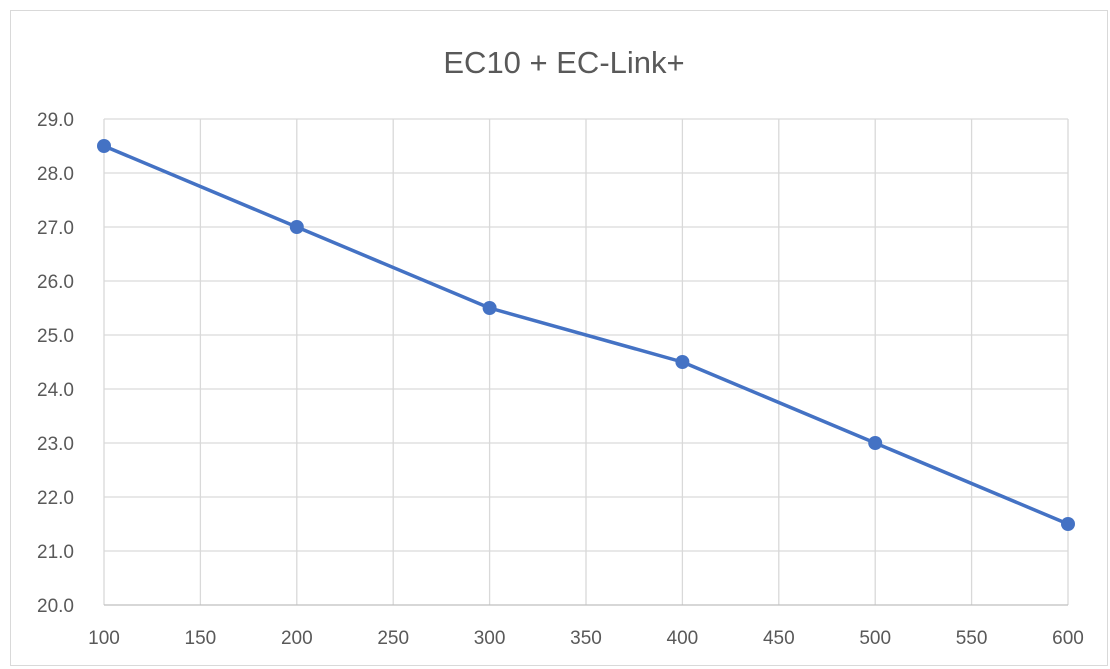 This screenshot has height=669, width=1110. What do you see at coordinates (972, 638) in the screenshot?
I see `x-tick-label: 550` at bounding box center [972, 638].